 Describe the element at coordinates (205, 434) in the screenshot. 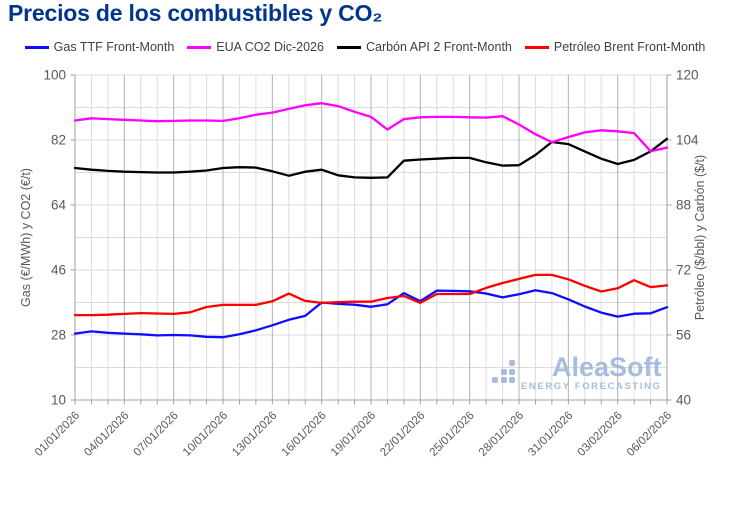

I see `x-tick-label: 10/01/2026` at that location.